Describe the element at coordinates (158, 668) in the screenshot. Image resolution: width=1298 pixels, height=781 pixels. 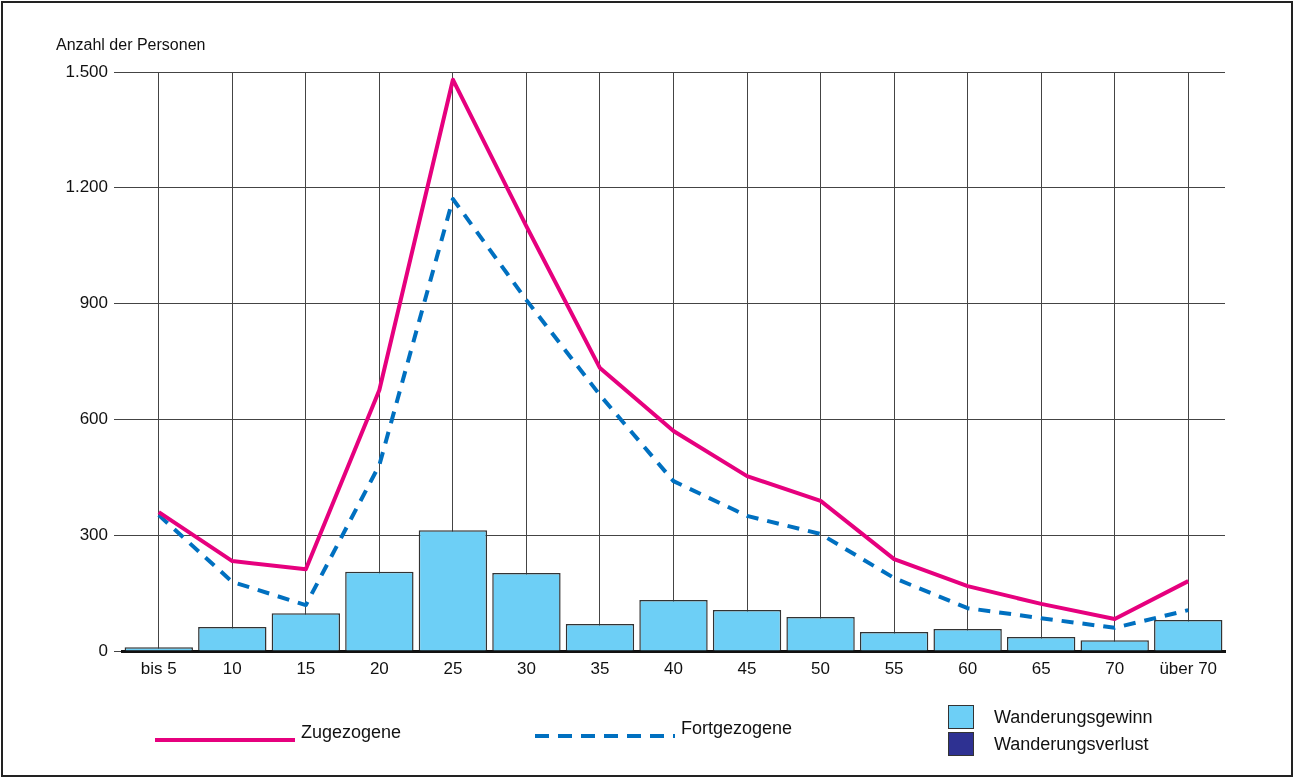
I see `x-tick-label: bis 5` at that location.